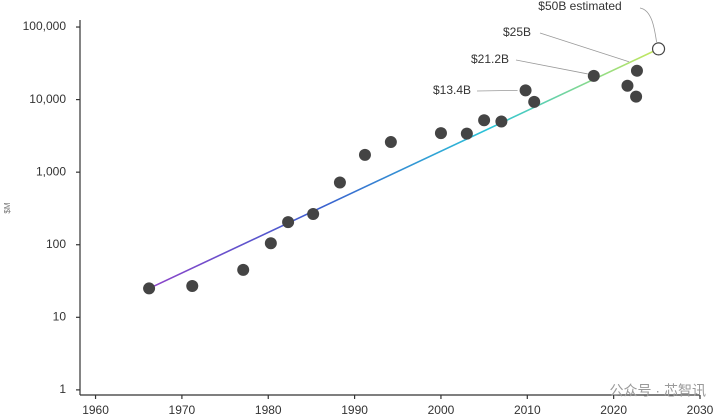 The image size is (720, 420). What do you see at coordinates (95, 410) in the screenshot?
I see `x-tick-label: 1960` at bounding box center [95, 410].